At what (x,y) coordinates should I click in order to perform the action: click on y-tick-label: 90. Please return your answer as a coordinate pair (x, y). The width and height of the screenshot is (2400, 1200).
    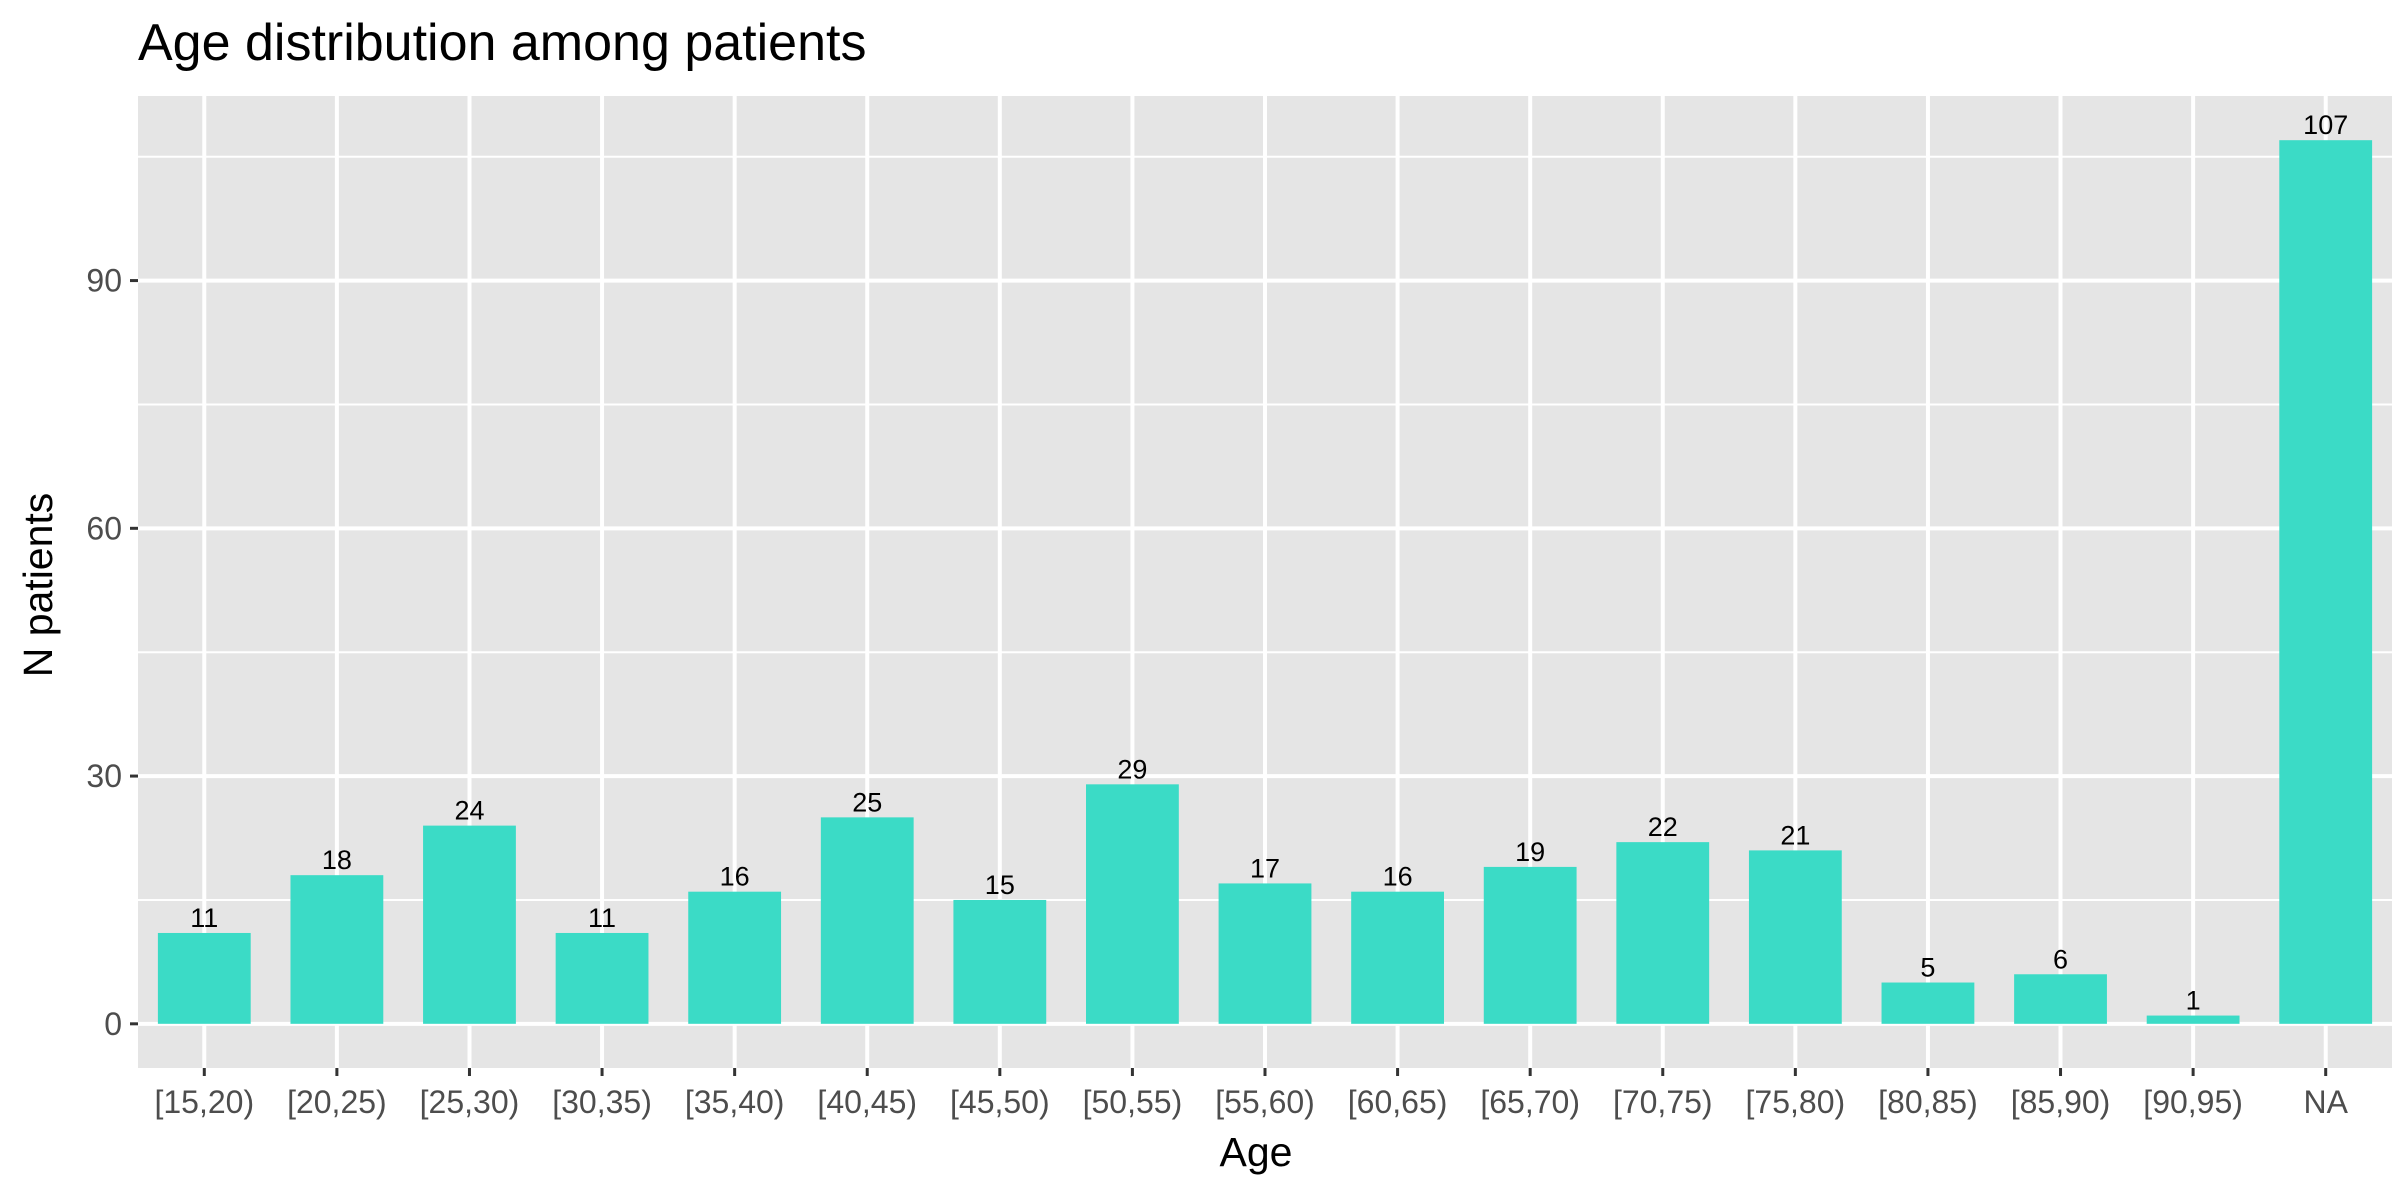
    Looking at the image, I should click on (104, 281).